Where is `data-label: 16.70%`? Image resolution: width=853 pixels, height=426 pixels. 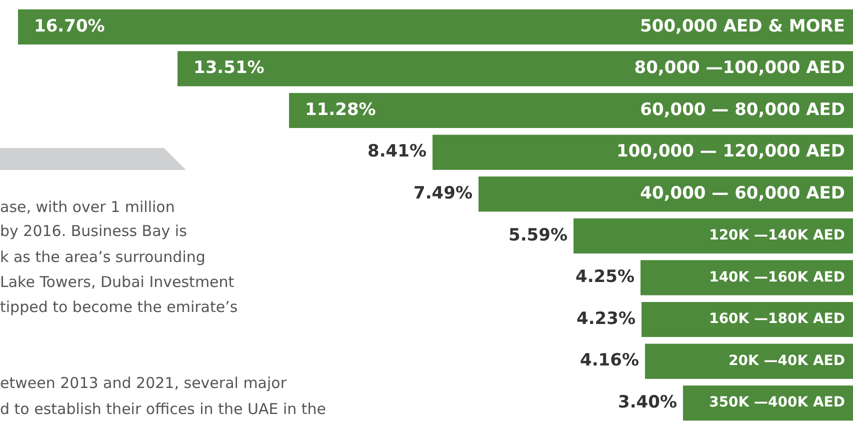 data-label: 16.70% is located at coordinates (69, 26).